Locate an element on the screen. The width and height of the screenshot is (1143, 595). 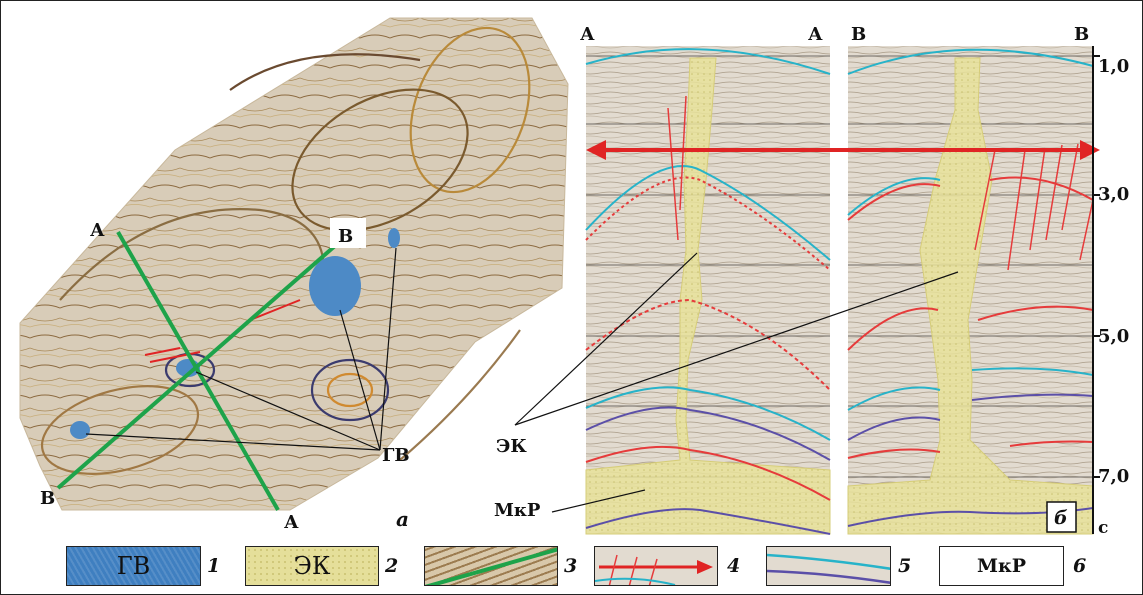
legend-horizon-box is located at coordinates (828, 566).